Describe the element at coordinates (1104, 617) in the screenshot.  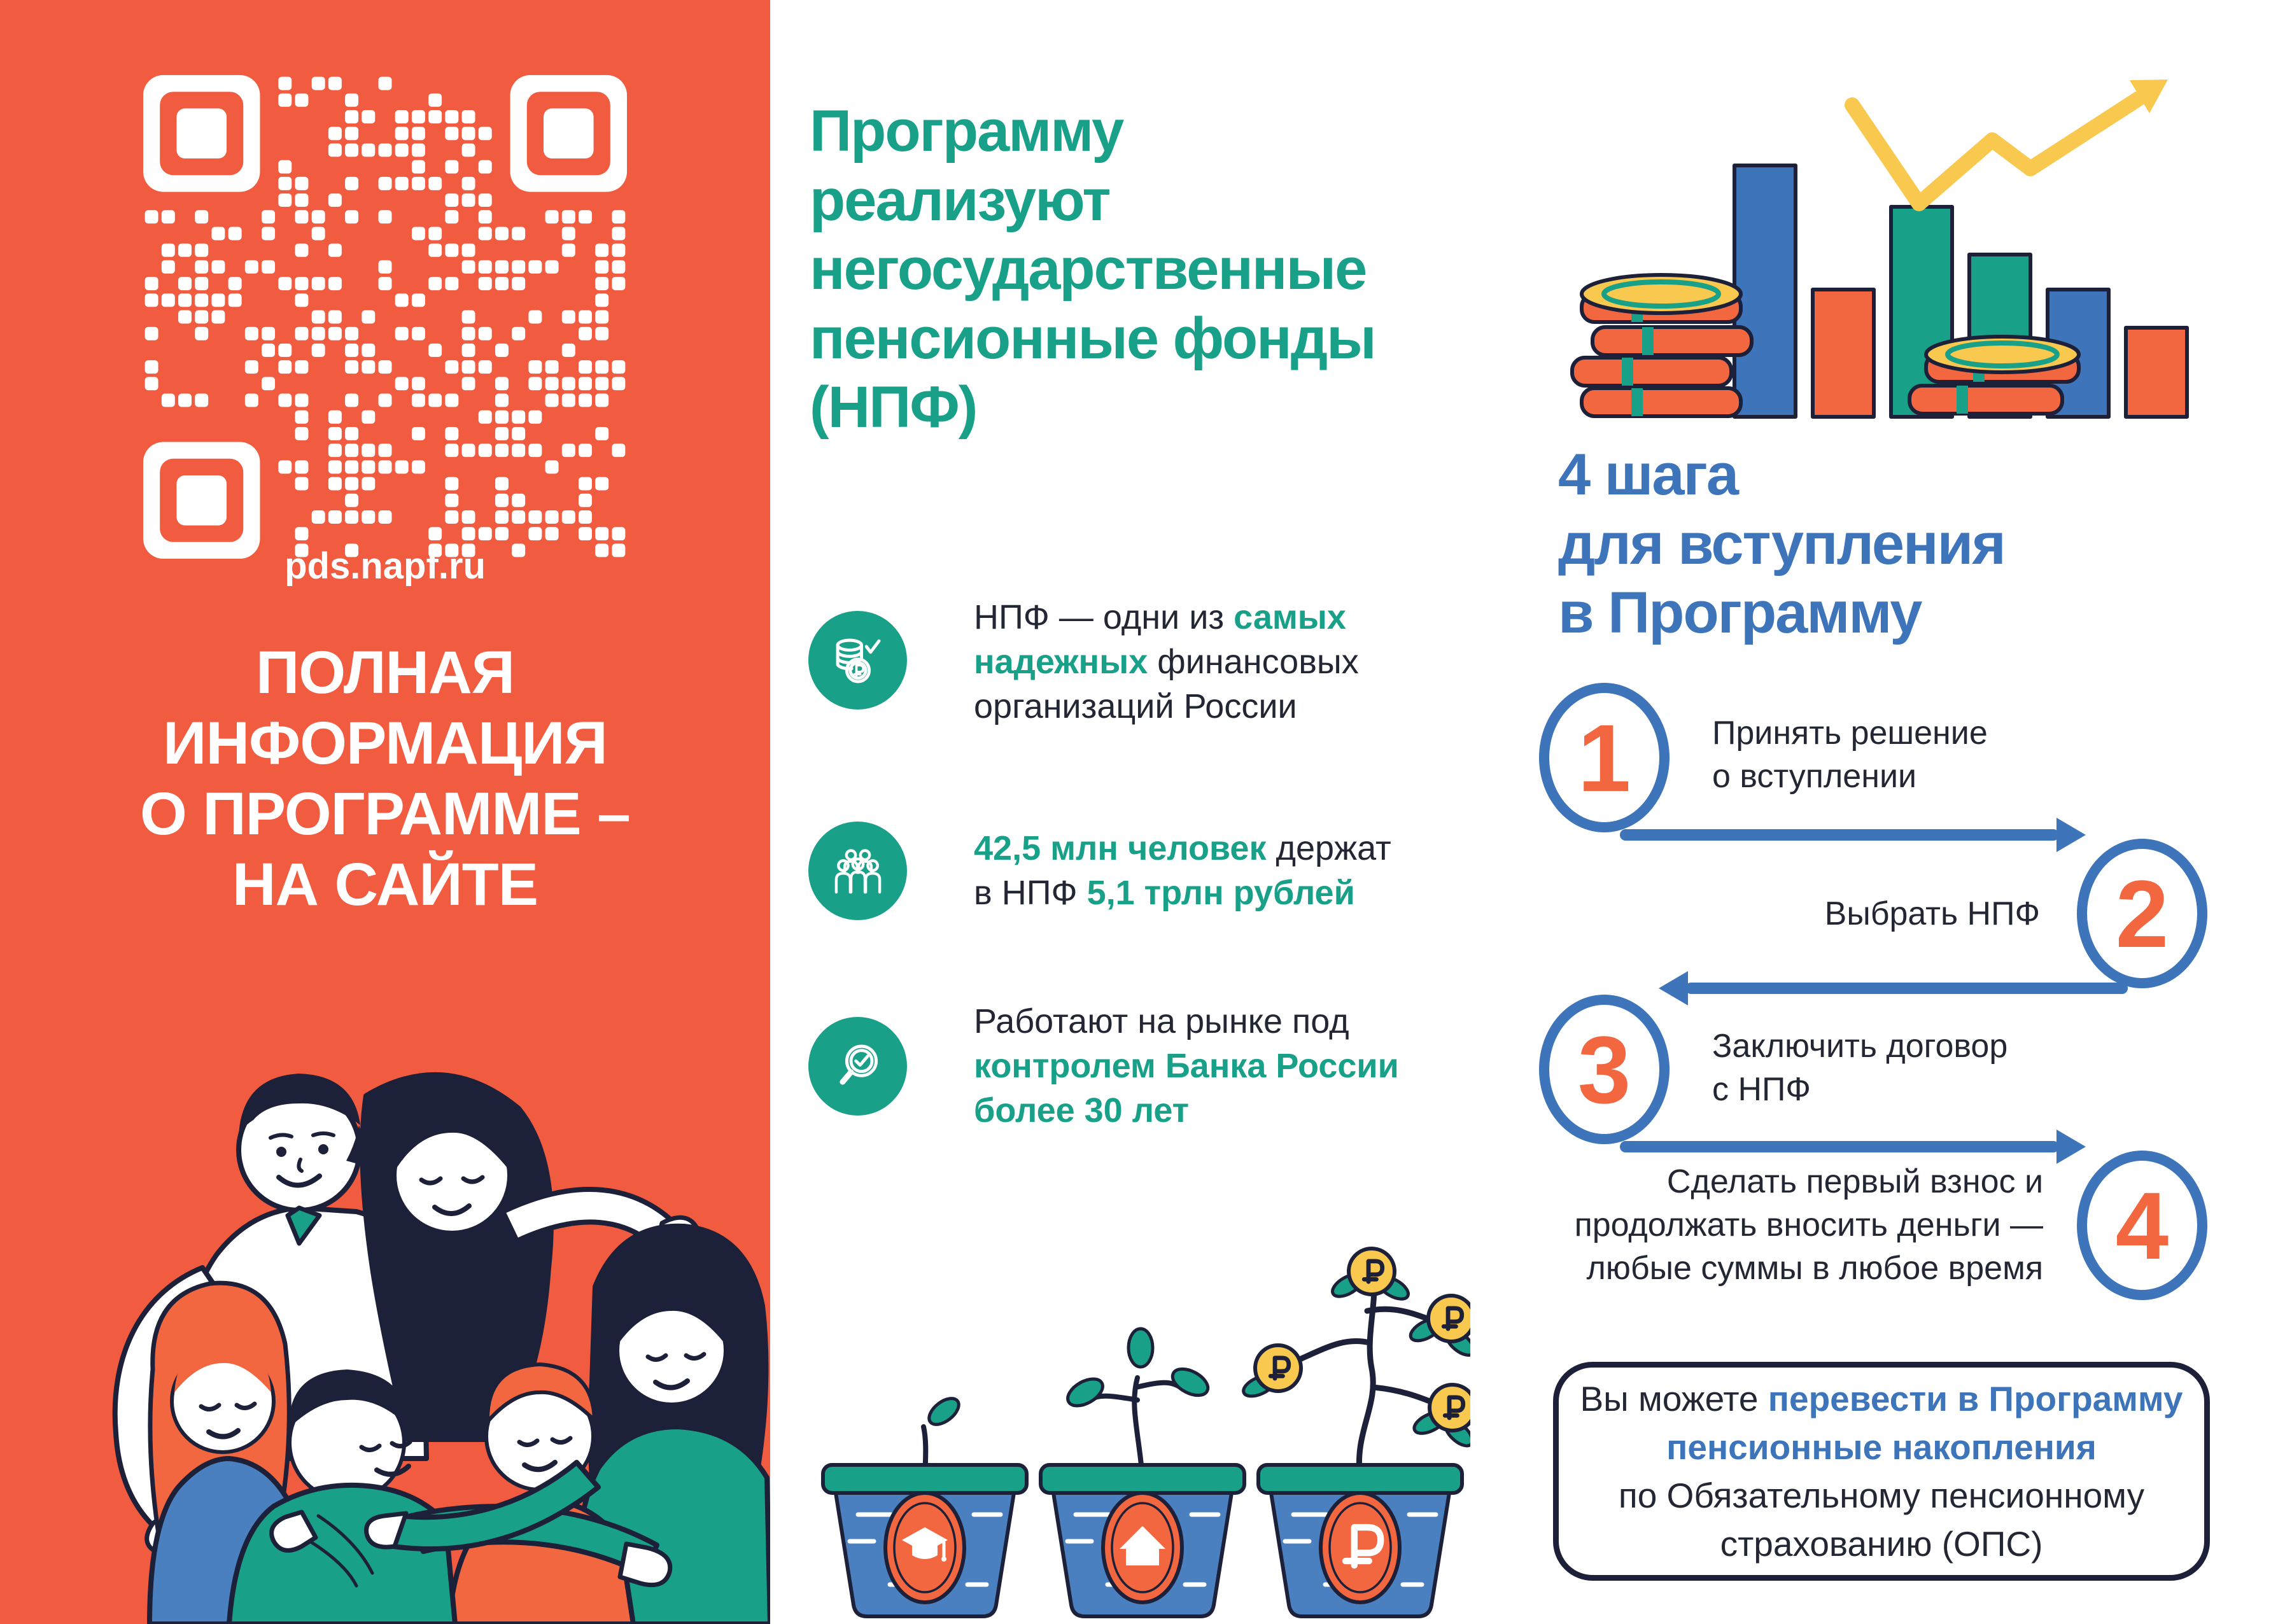
I see `benefit-1-line1: НПФ — одни из` at that location.